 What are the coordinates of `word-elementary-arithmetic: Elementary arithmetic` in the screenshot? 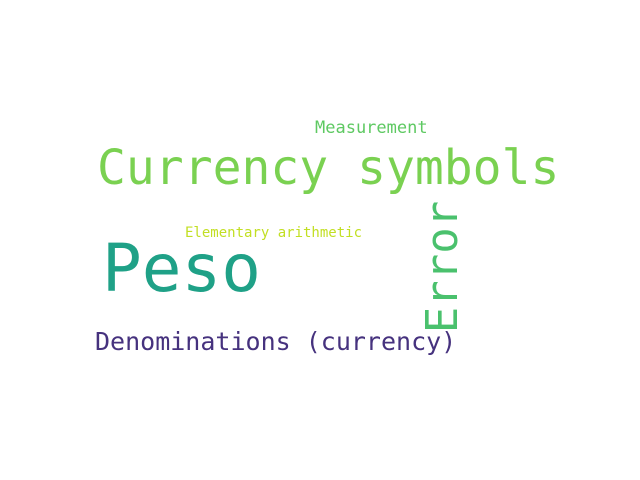 It's located at (274, 233).